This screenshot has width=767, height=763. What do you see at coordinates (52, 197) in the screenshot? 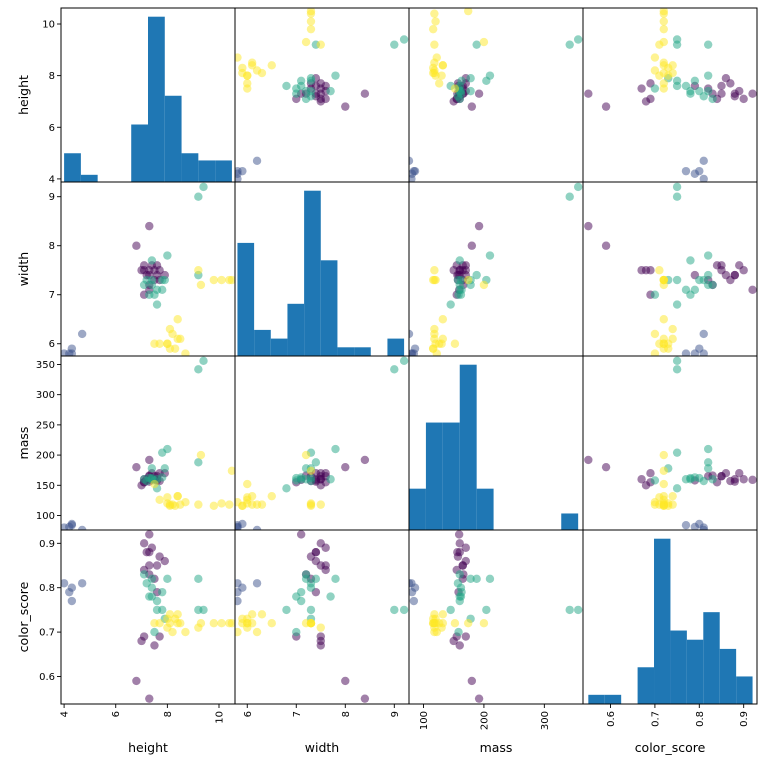
I see `y-tick-label-width-3: 9` at bounding box center [52, 197].